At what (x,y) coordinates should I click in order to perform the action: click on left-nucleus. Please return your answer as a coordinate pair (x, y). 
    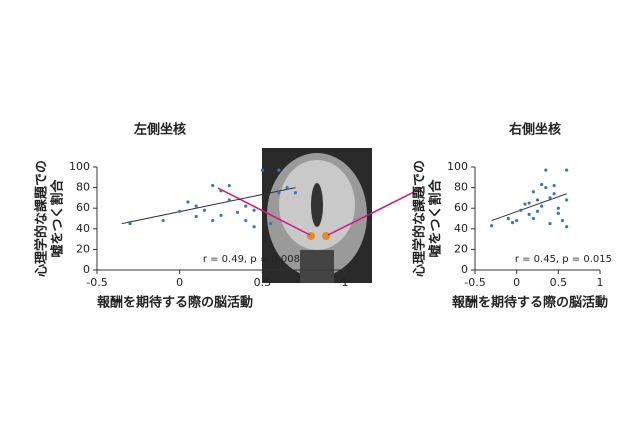
    Looking at the image, I should click on (311, 236).